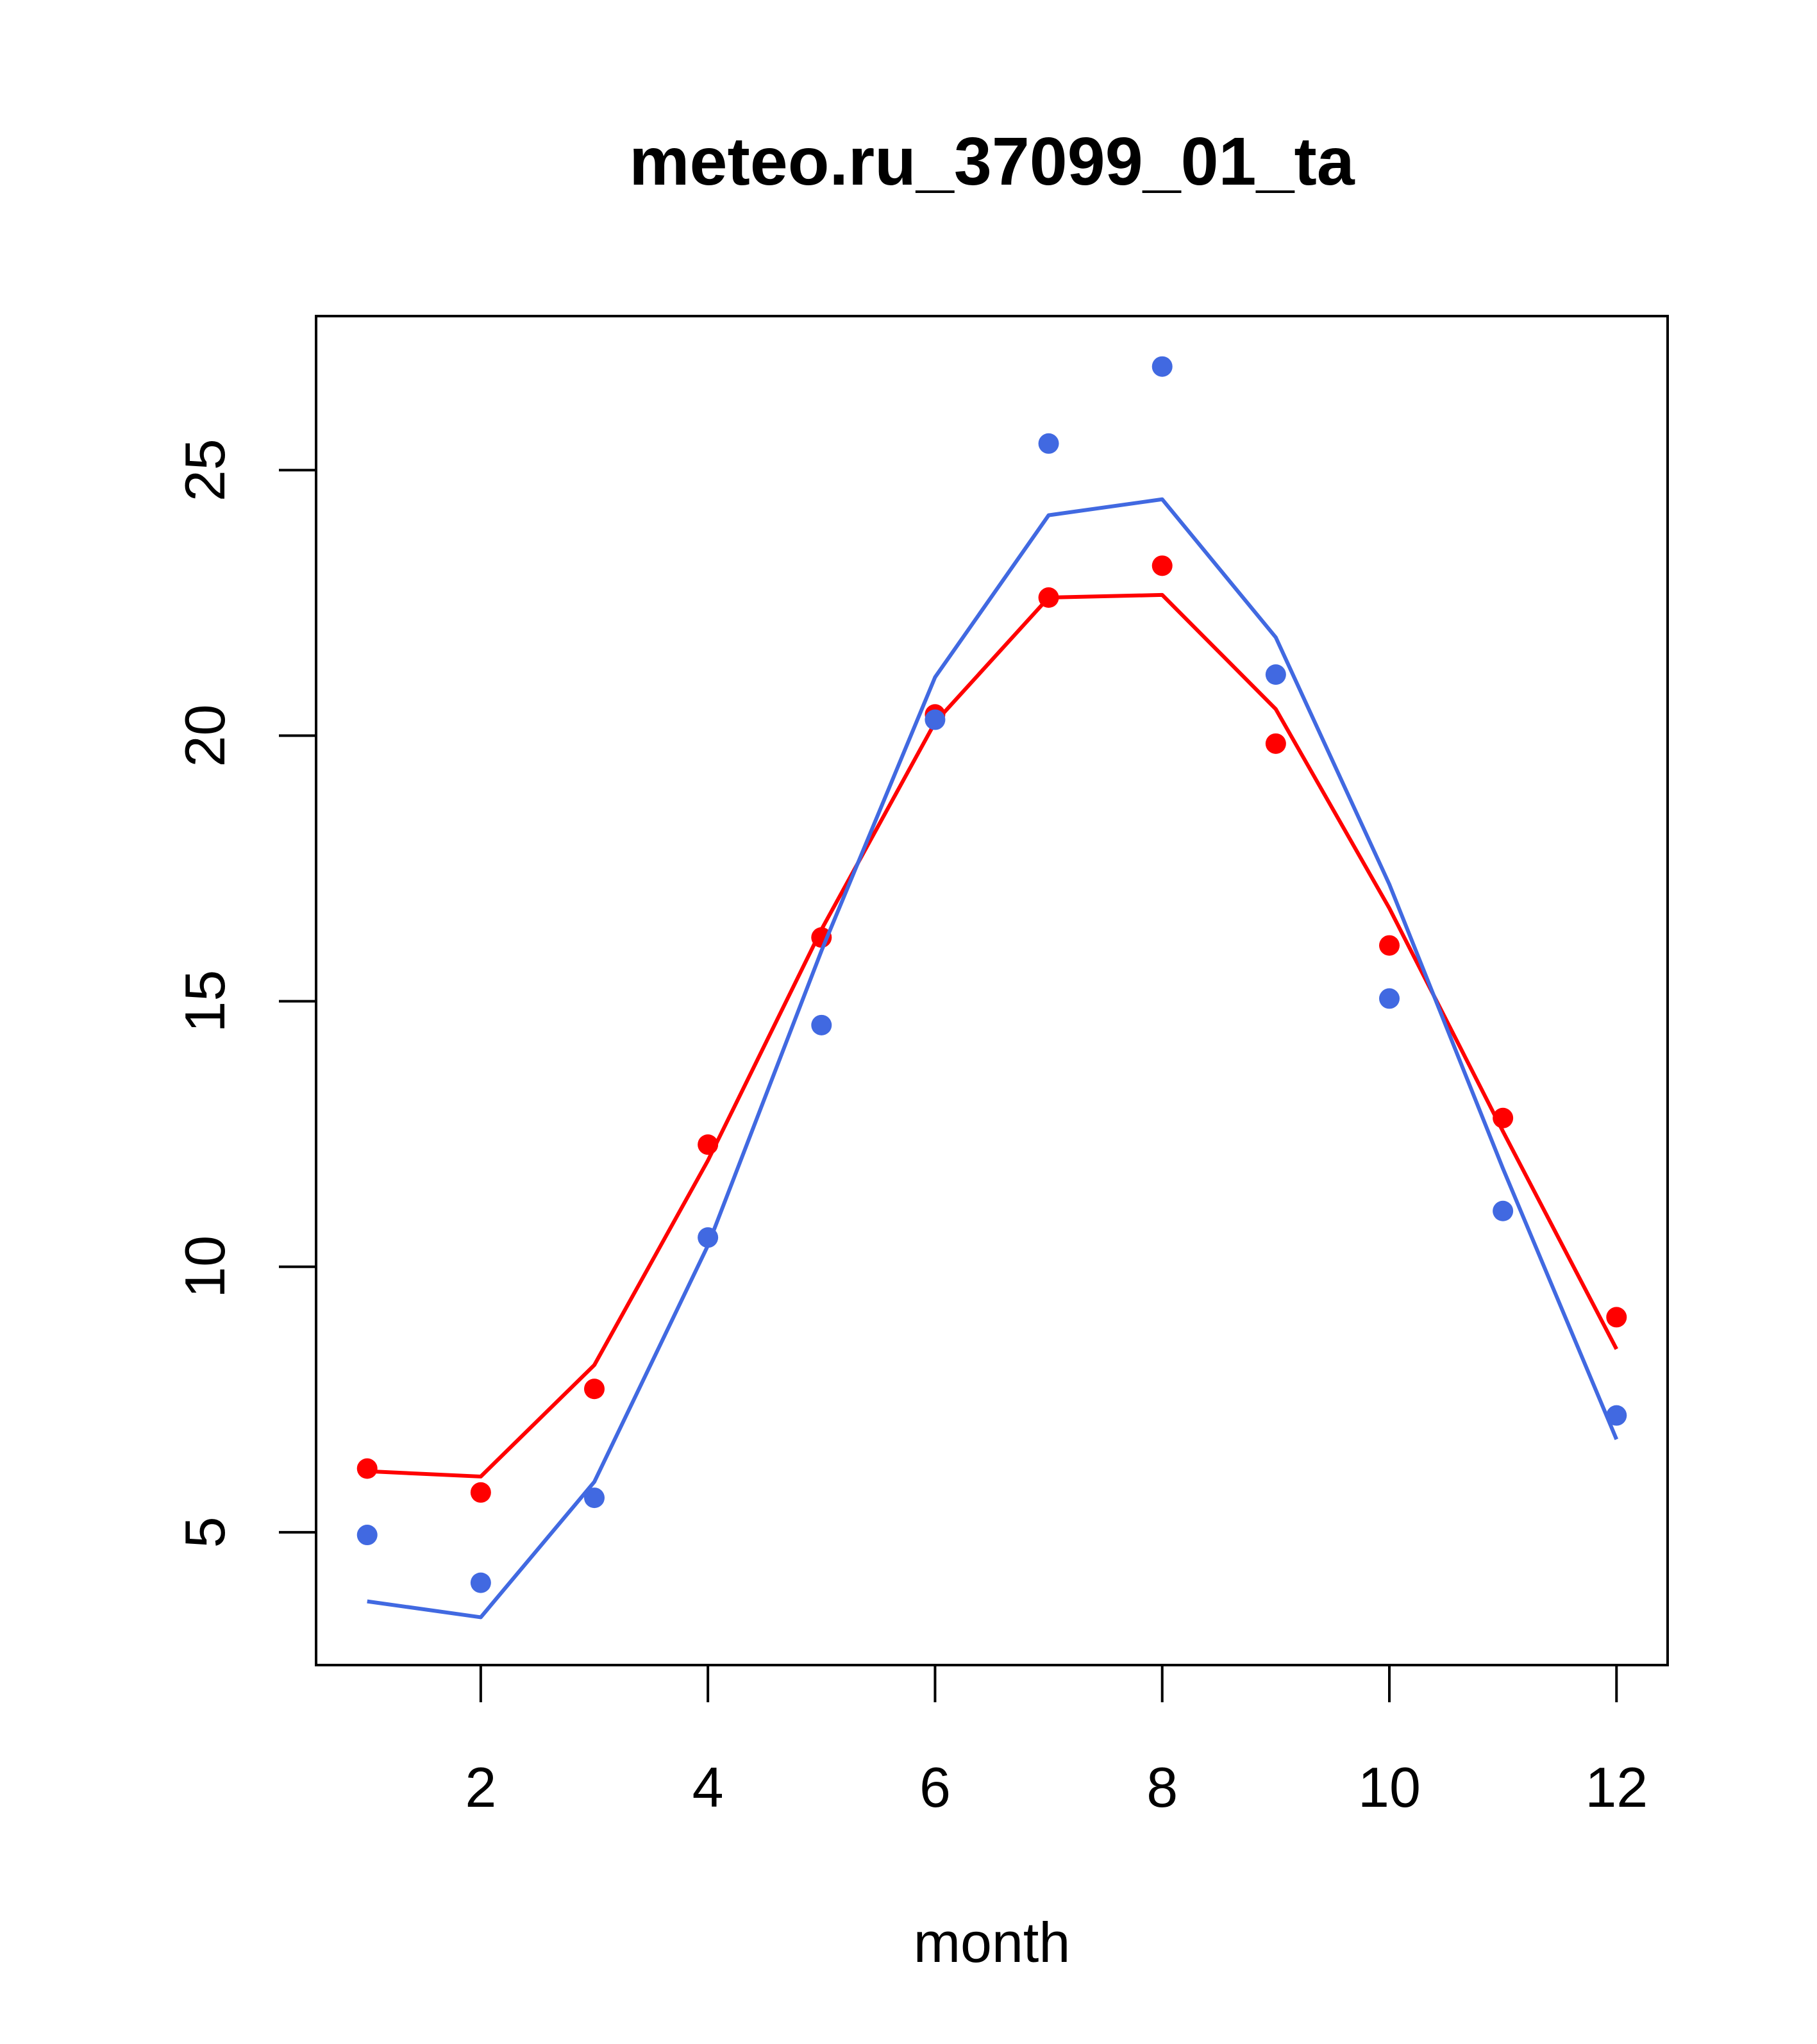 This screenshot has height=2044, width=1817. I want to click on x-tick-label-2: 6, so click(935, 1787).